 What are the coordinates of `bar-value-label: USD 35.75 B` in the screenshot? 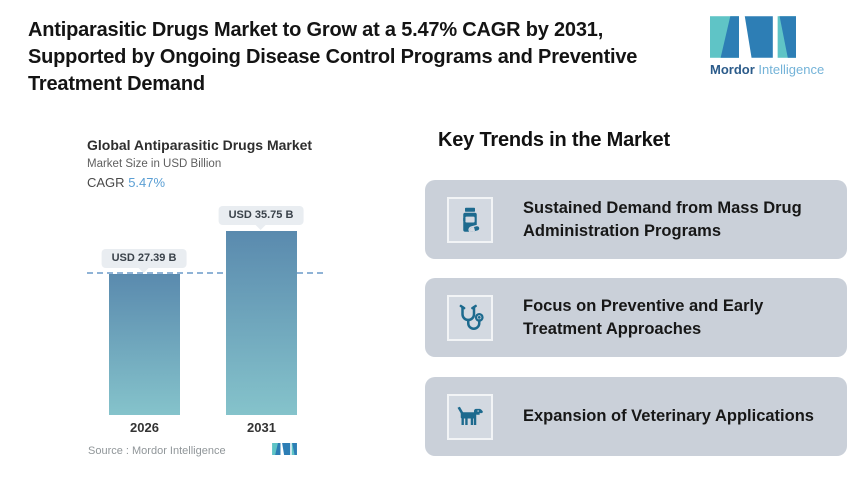 It's located at (261, 215).